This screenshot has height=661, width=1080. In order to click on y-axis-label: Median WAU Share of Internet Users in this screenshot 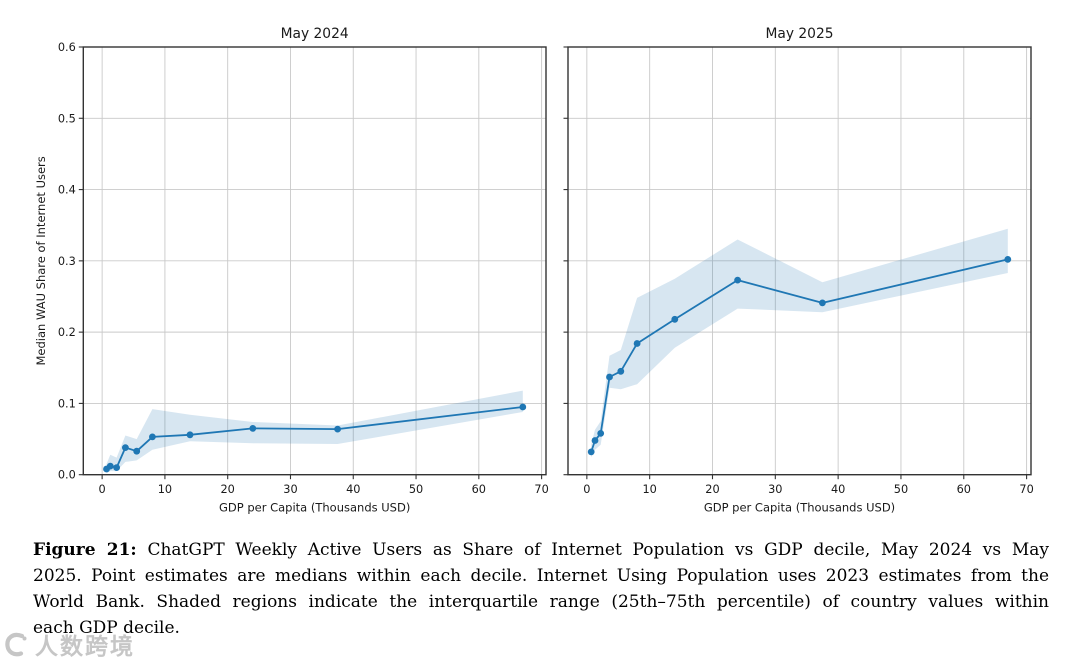, I will do `click(41, 260)`.